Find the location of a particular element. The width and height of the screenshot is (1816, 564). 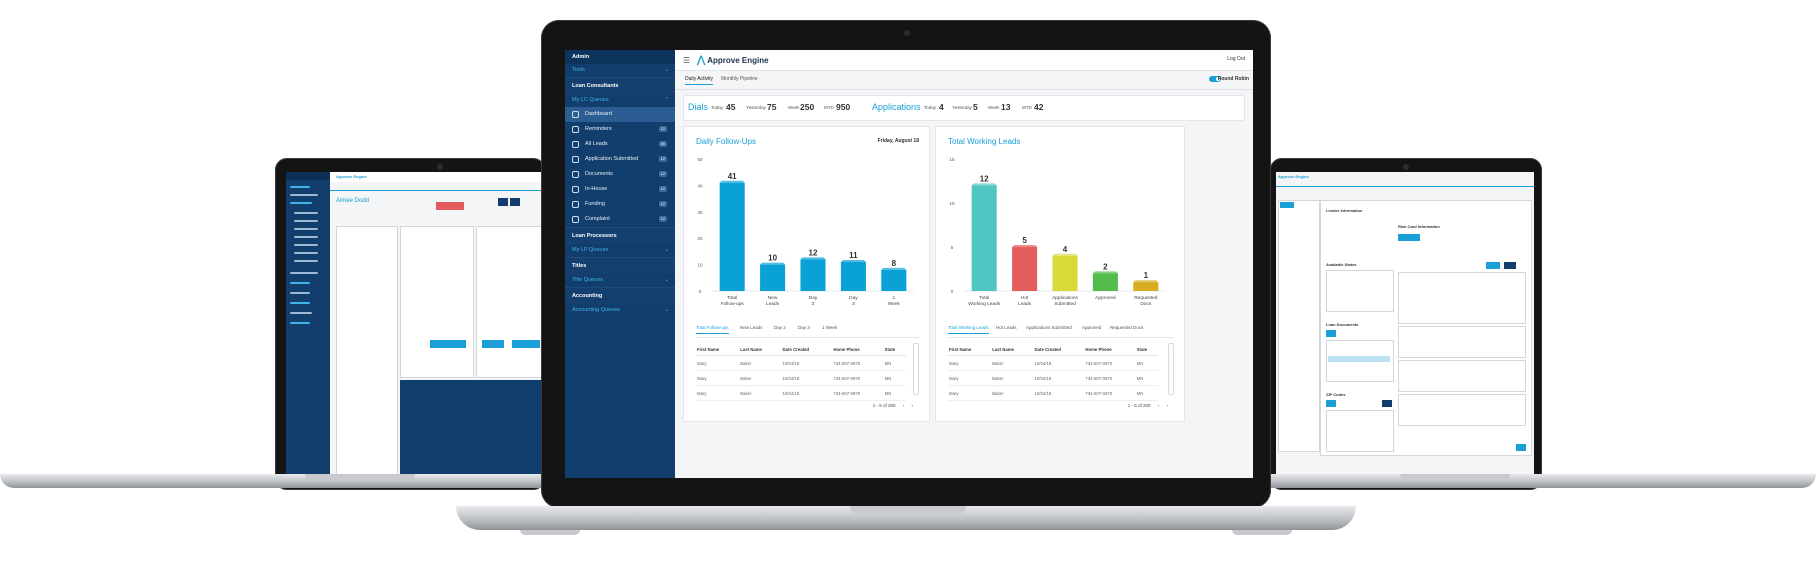

x-tick-label: Docs is located at coordinates (1146, 304).